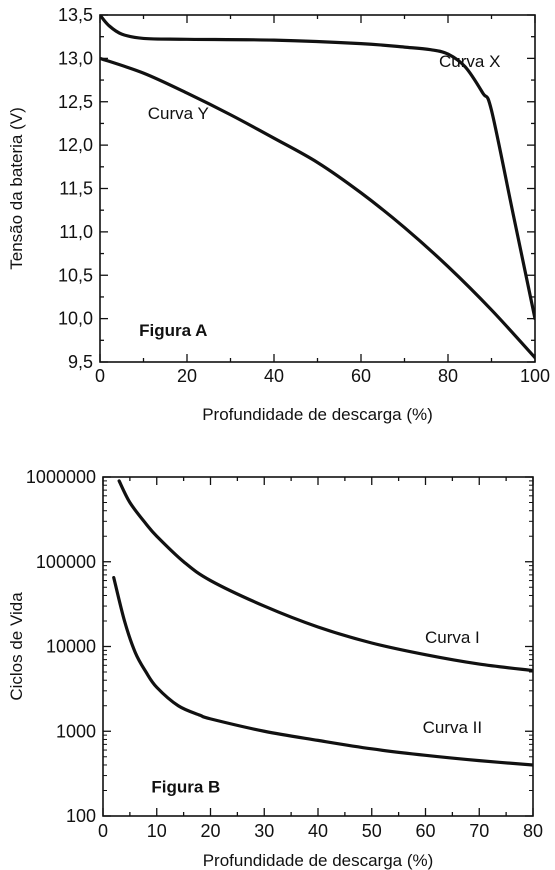 The image size is (555, 870). I want to click on curve-label-curva-x: Curva X, so click(469, 61).